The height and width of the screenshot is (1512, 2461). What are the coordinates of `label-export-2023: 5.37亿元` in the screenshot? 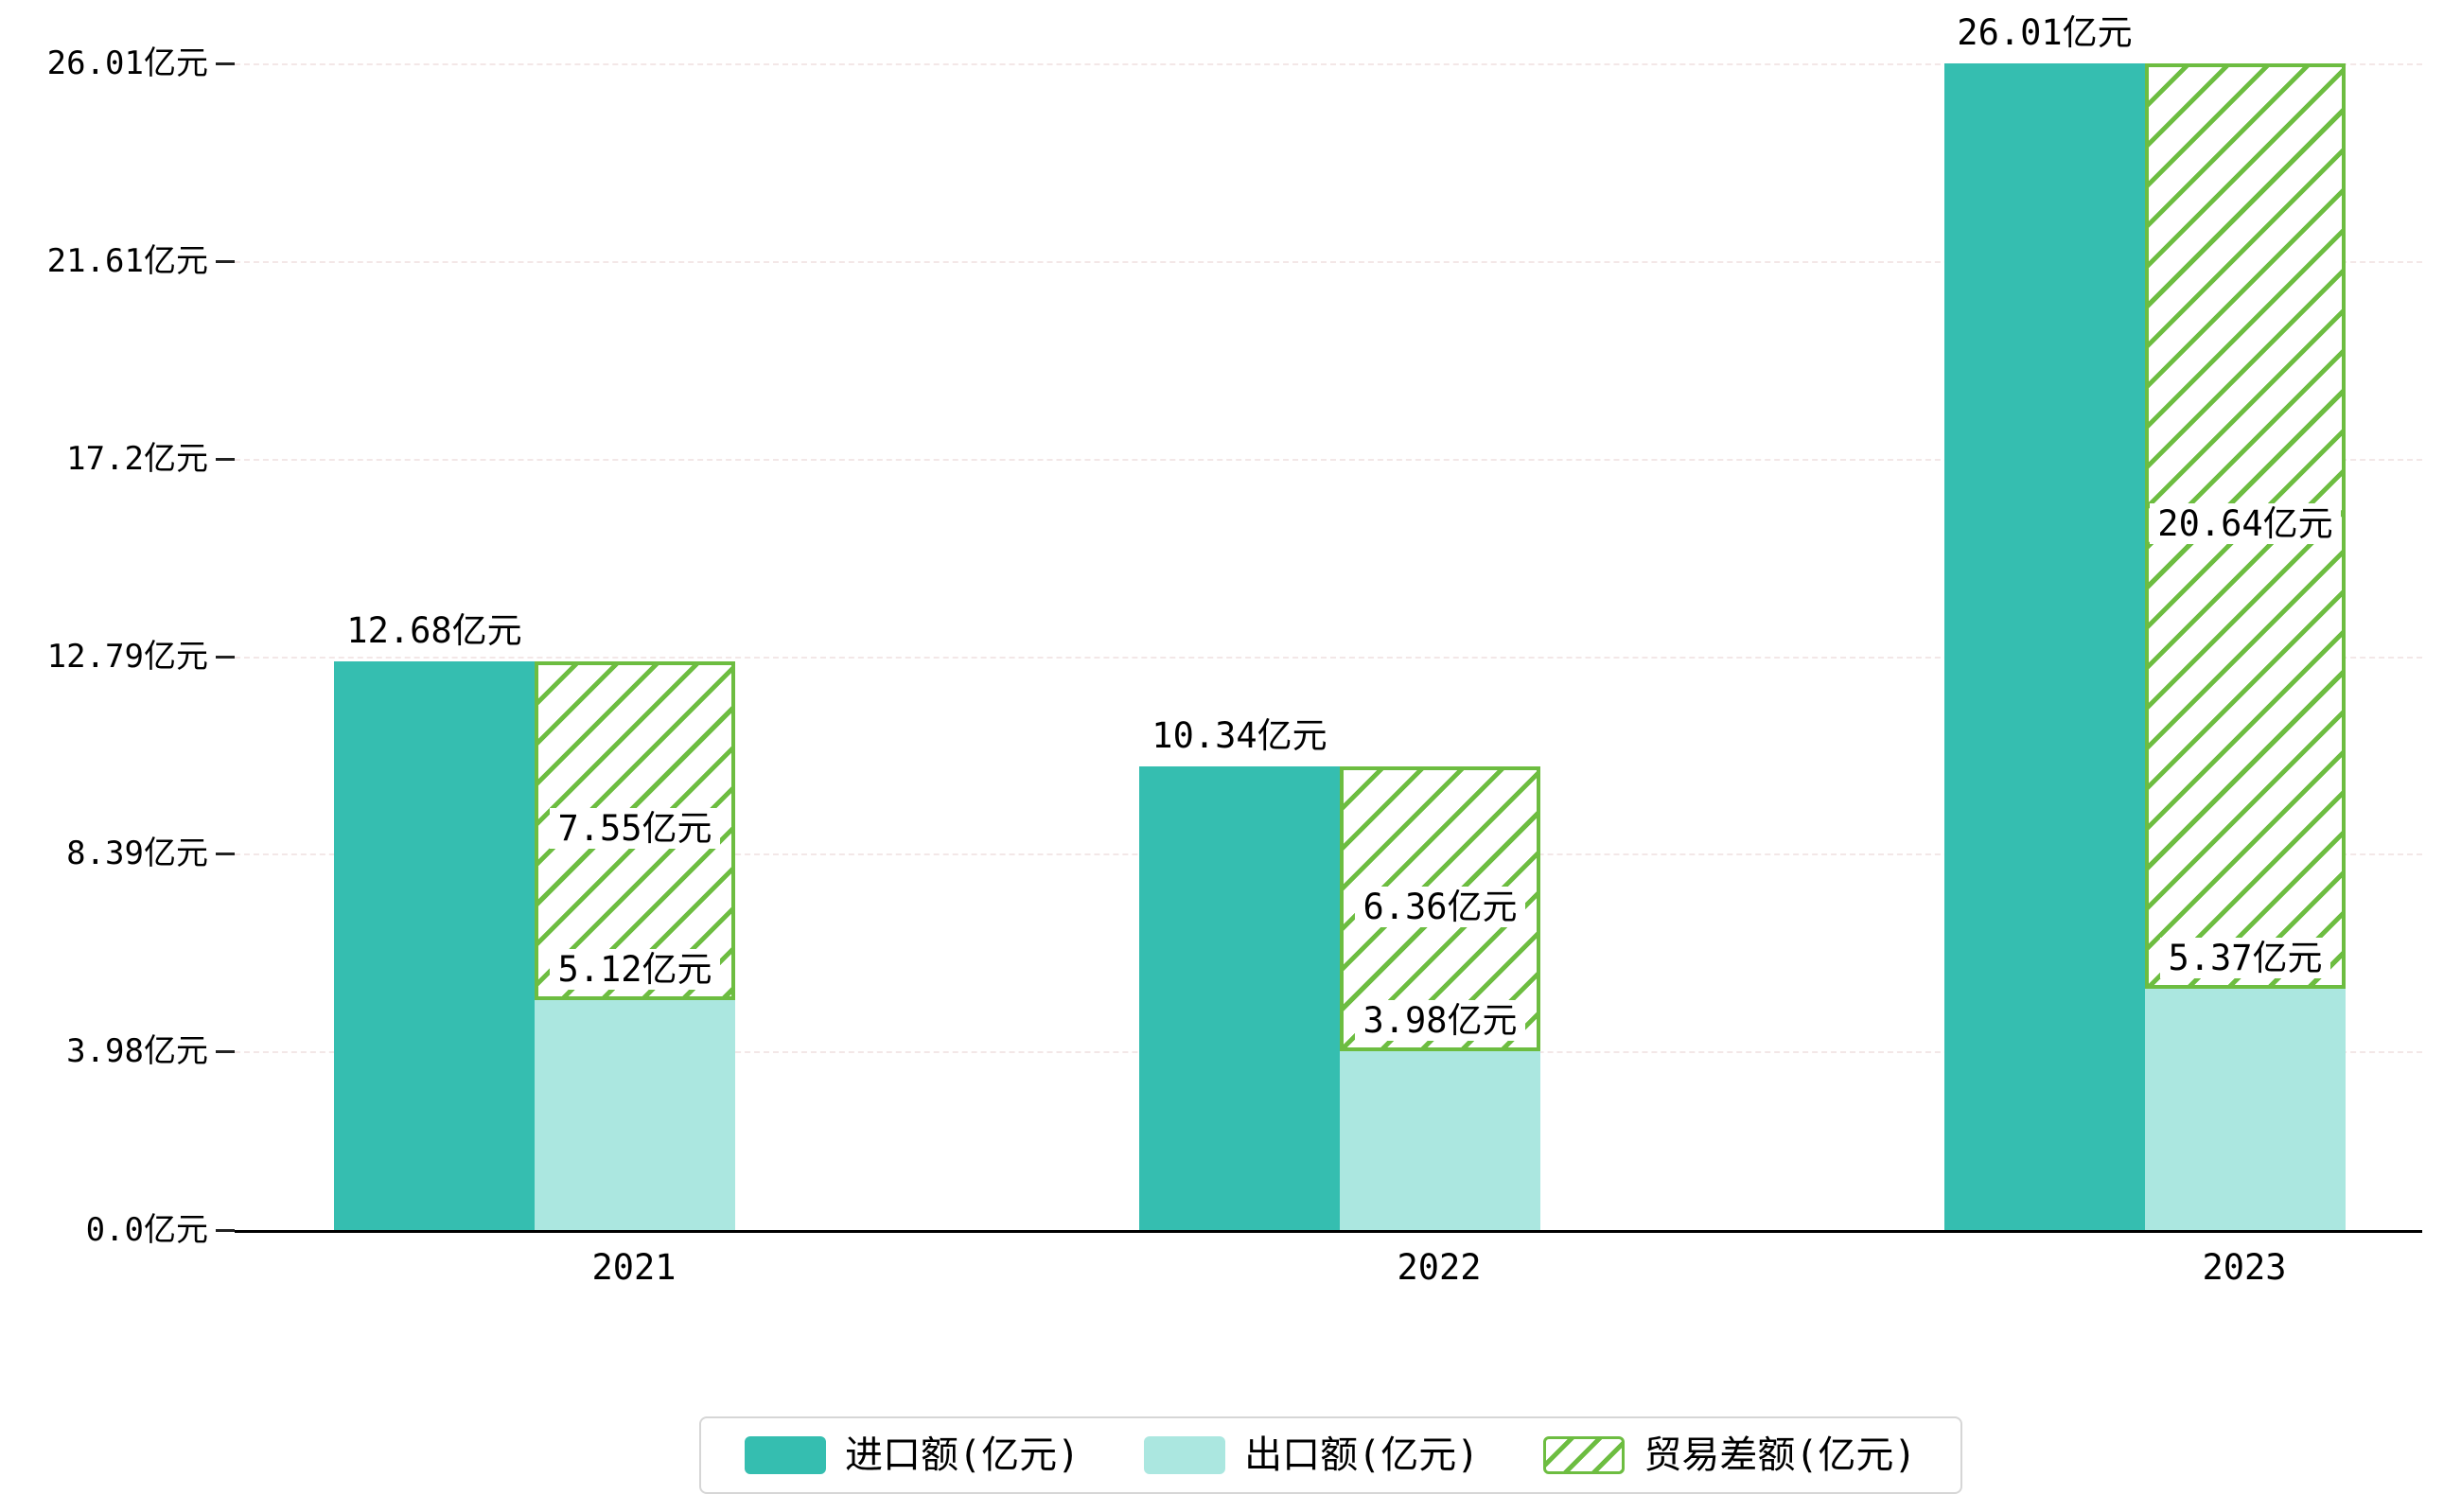 It's located at (2245, 958).